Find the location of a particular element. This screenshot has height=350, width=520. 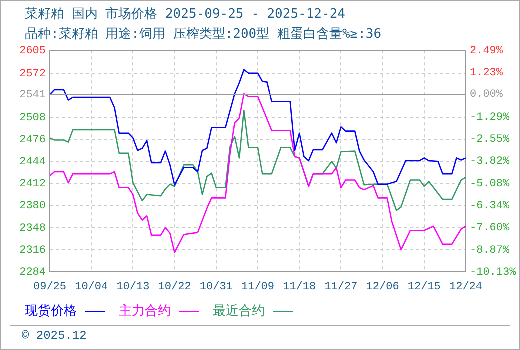

legend-label: 现货价格 is located at coordinates (51, 311).